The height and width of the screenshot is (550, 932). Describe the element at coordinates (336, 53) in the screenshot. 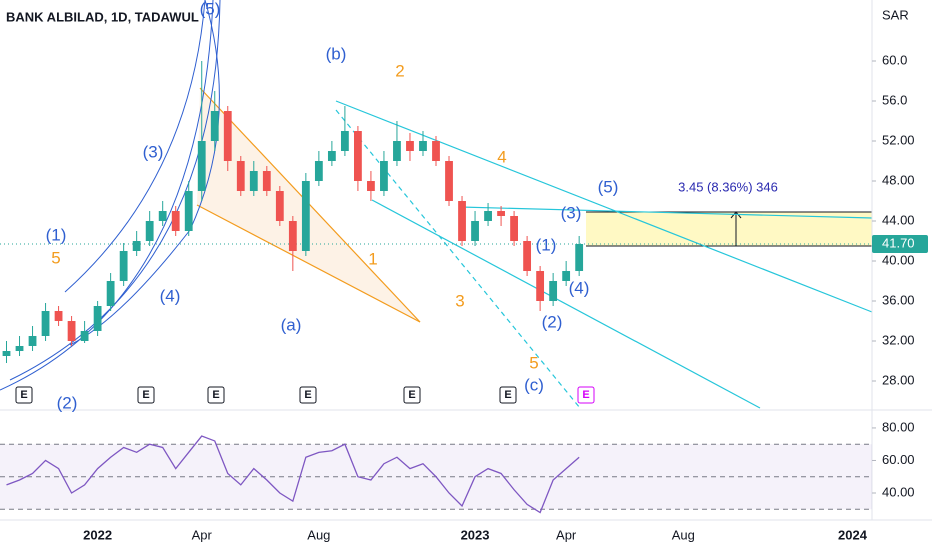

I see `wave-label: (b)` at that location.